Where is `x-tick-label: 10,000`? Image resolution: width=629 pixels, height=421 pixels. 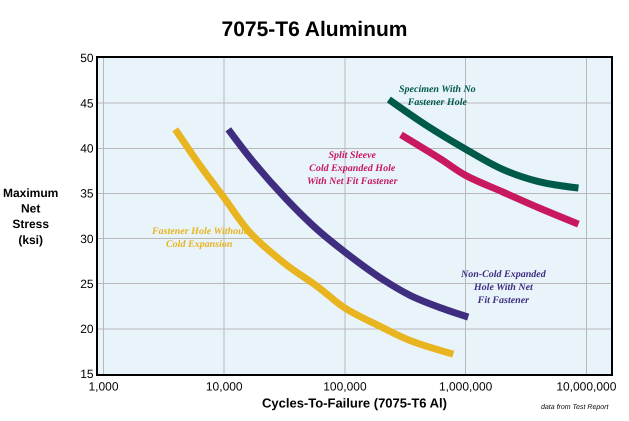 x-tick-label: 10,000 is located at coordinates (224, 386).